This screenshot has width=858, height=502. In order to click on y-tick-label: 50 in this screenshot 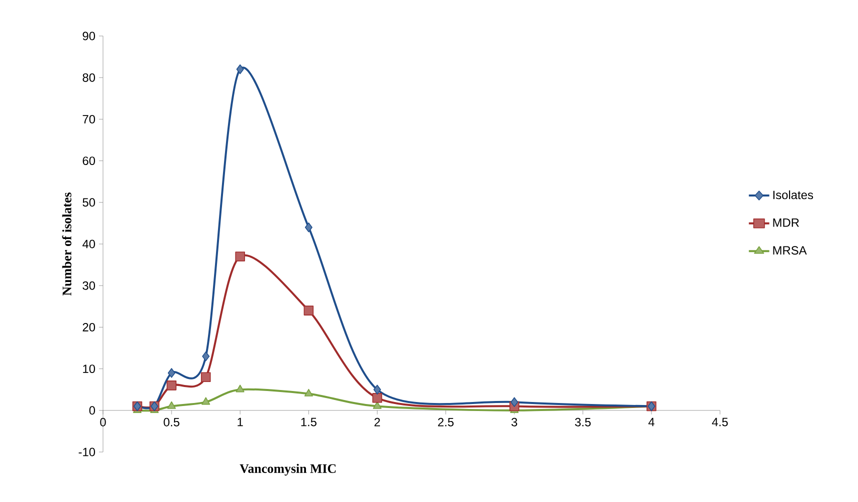, I will do `click(89, 202)`.